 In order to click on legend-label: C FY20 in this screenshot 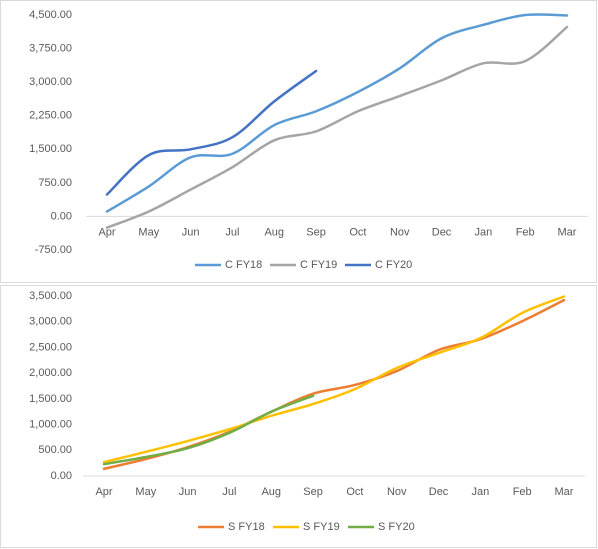, I will do `click(393, 265)`.